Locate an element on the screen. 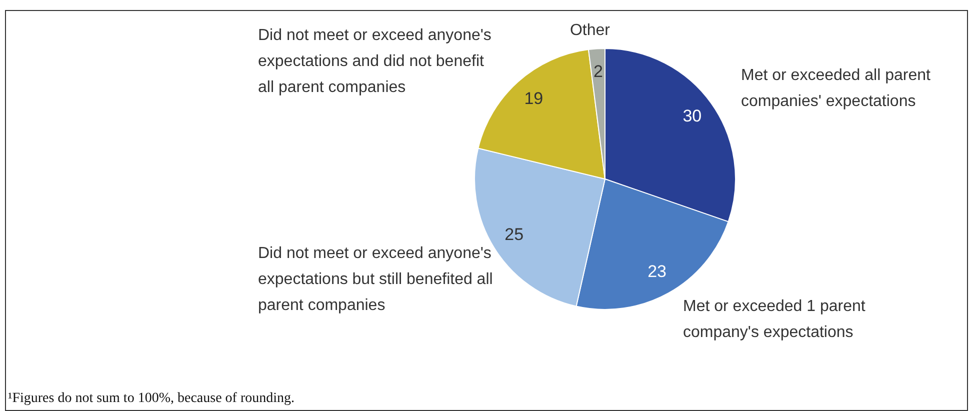 This screenshot has width=971, height=411. slice-label: Met or exceeded all parent companies' expectations is located at coordinates (836, 89).